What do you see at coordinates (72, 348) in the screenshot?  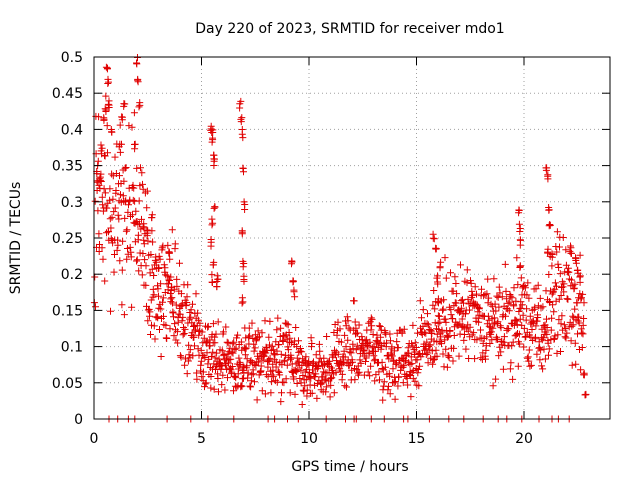 I see `y-tick-label: 0.1` at bounding box center [72, 348].